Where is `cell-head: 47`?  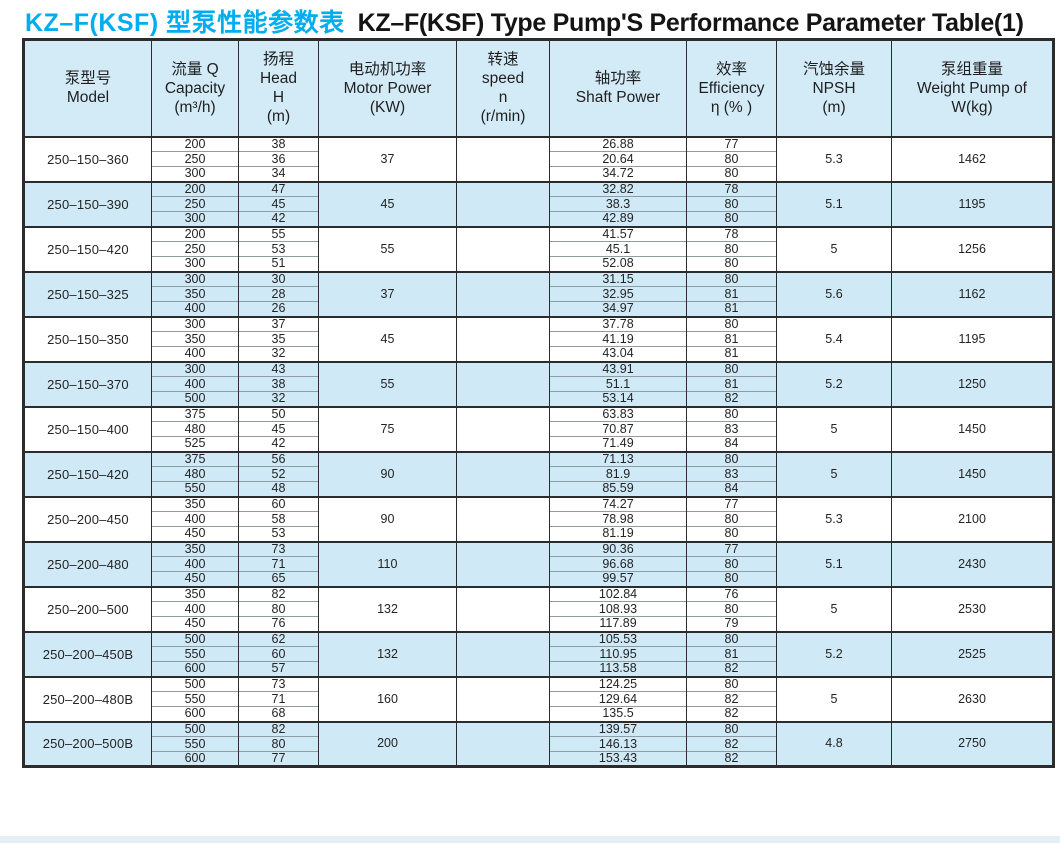 cell-head: 47 is located at coordinates (278, 188).